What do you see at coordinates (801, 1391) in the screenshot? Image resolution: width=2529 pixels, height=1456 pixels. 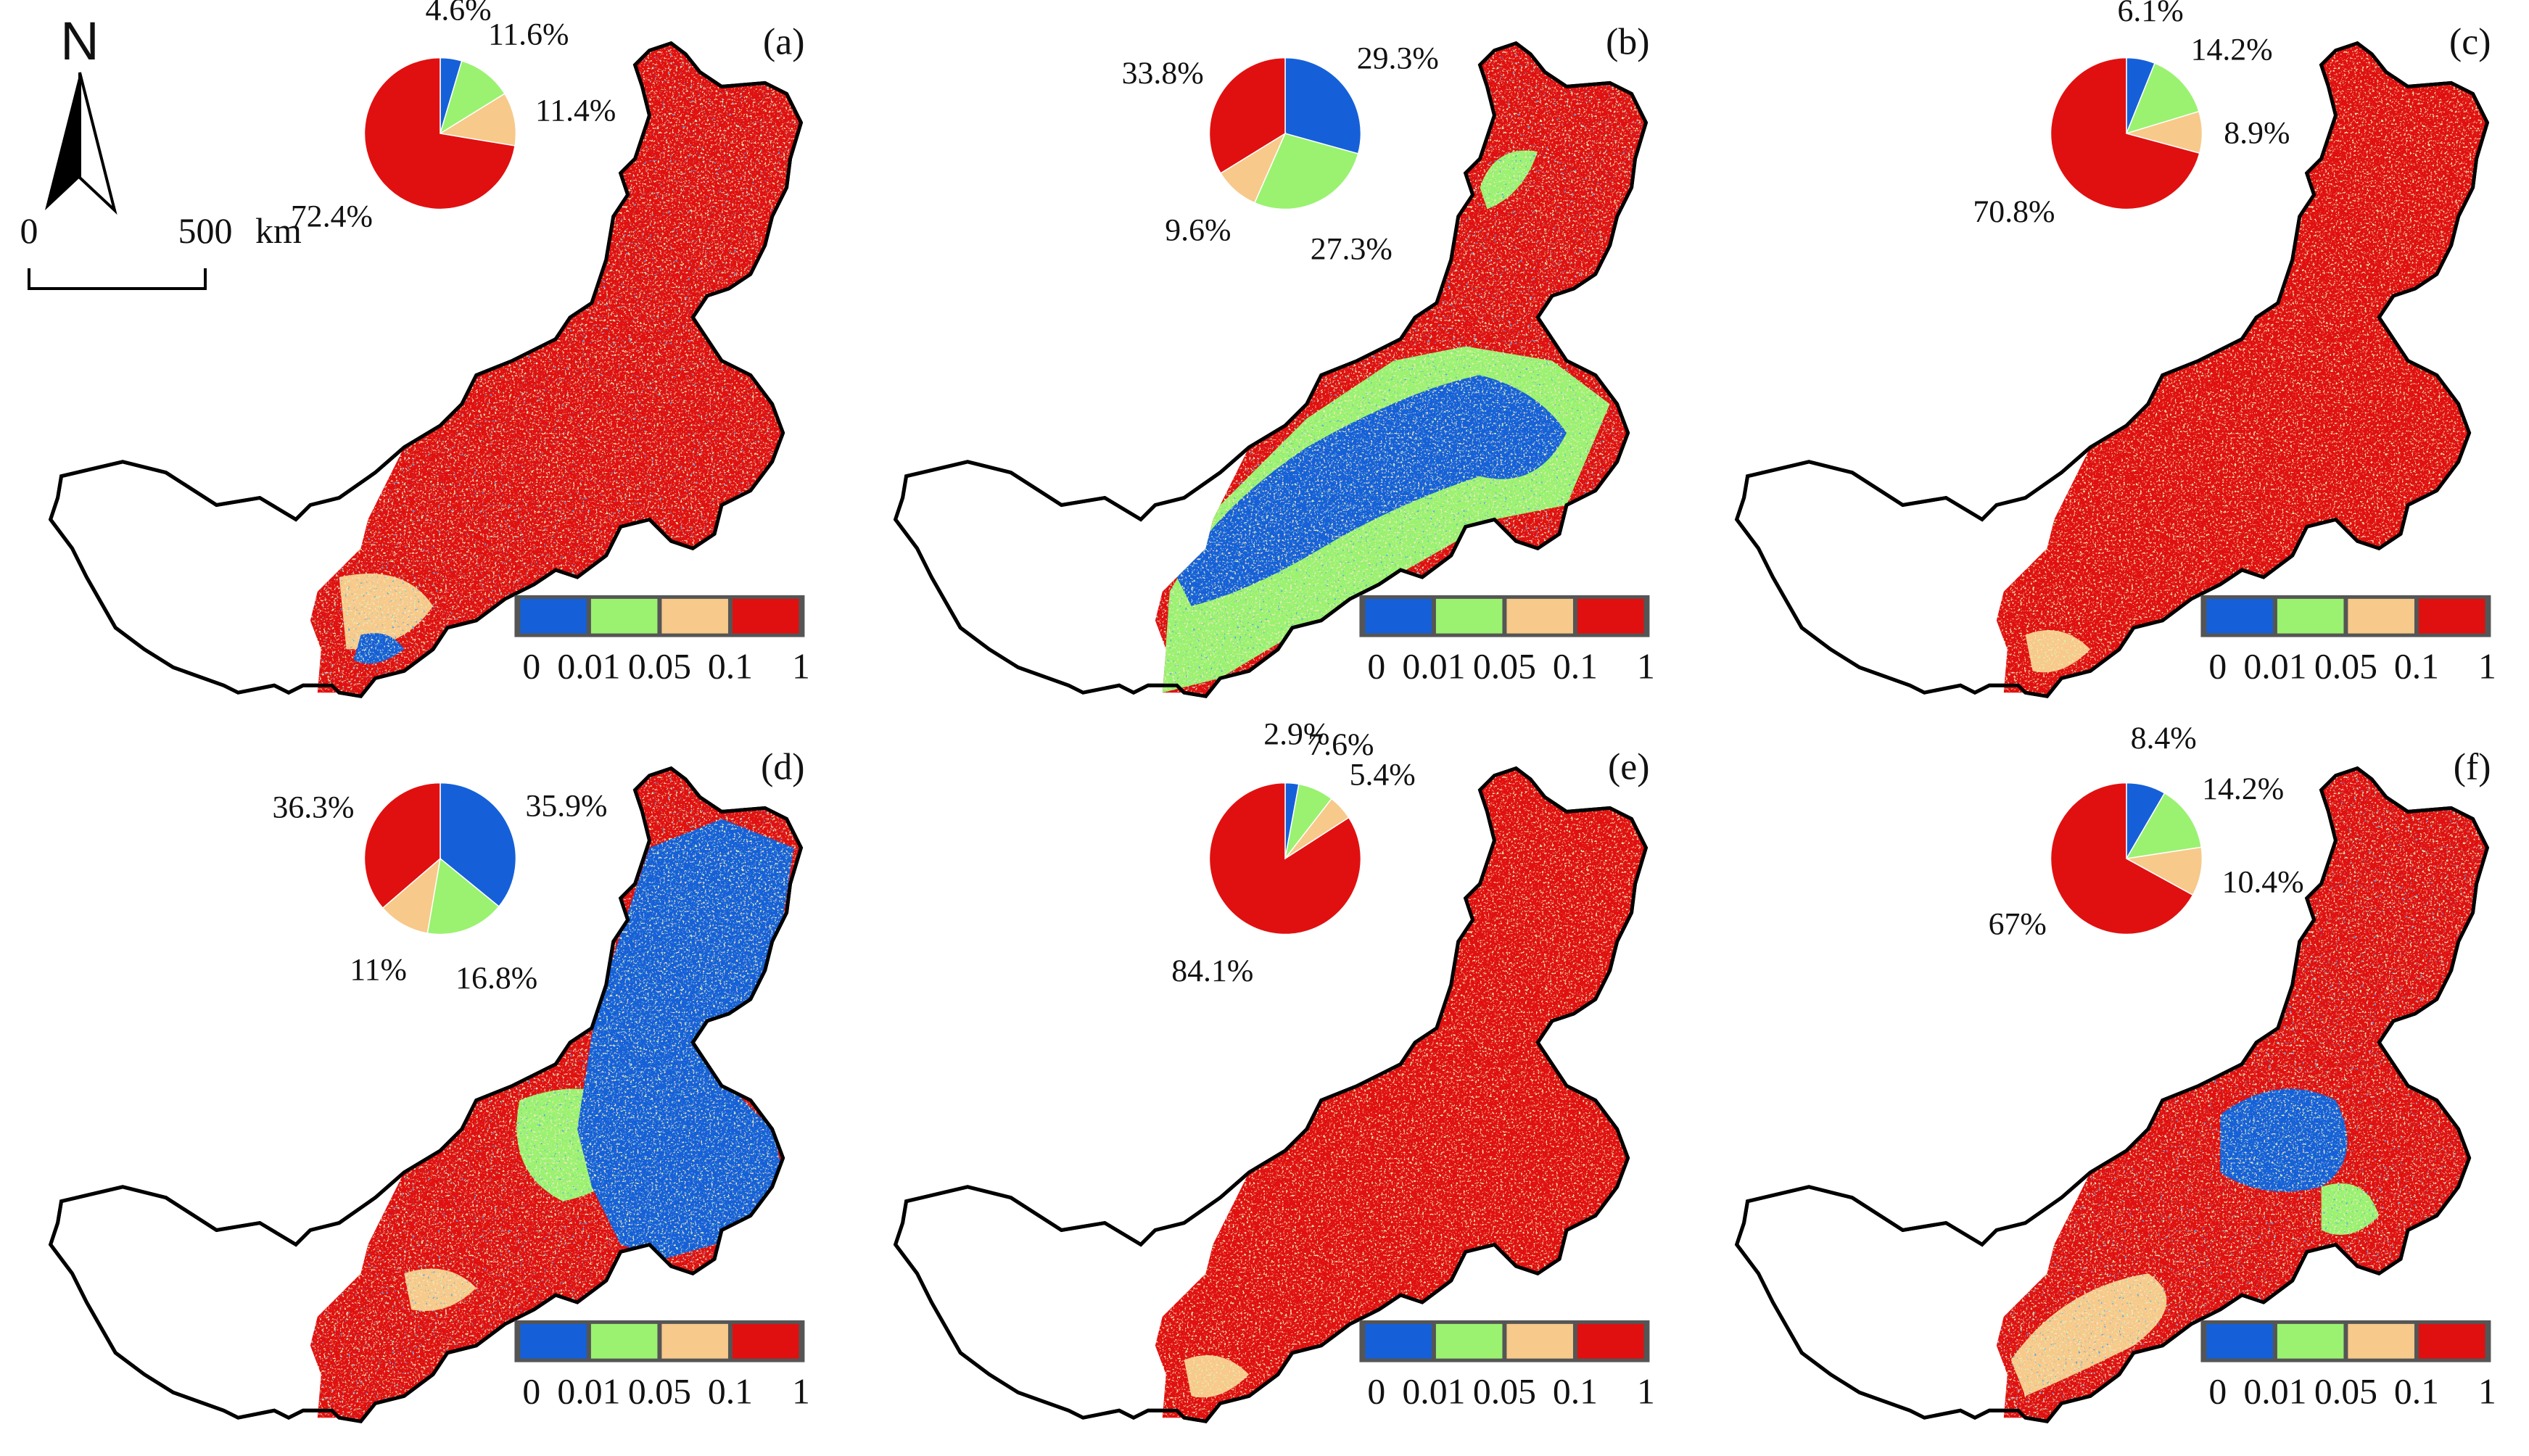 I see `panel-d-legend-tick: 1` at bounding box center [801, 1391].